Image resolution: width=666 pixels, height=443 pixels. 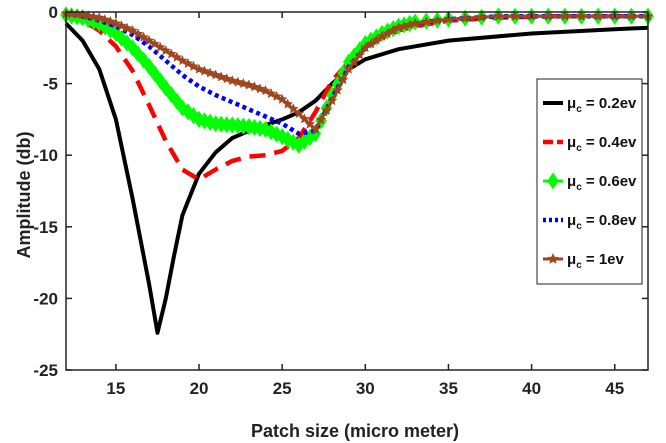 What do you see at coordinates (609, 220) in the screenshot?
I see `legend-label-value: = 0.8ev` at bounding box center [609, 220].